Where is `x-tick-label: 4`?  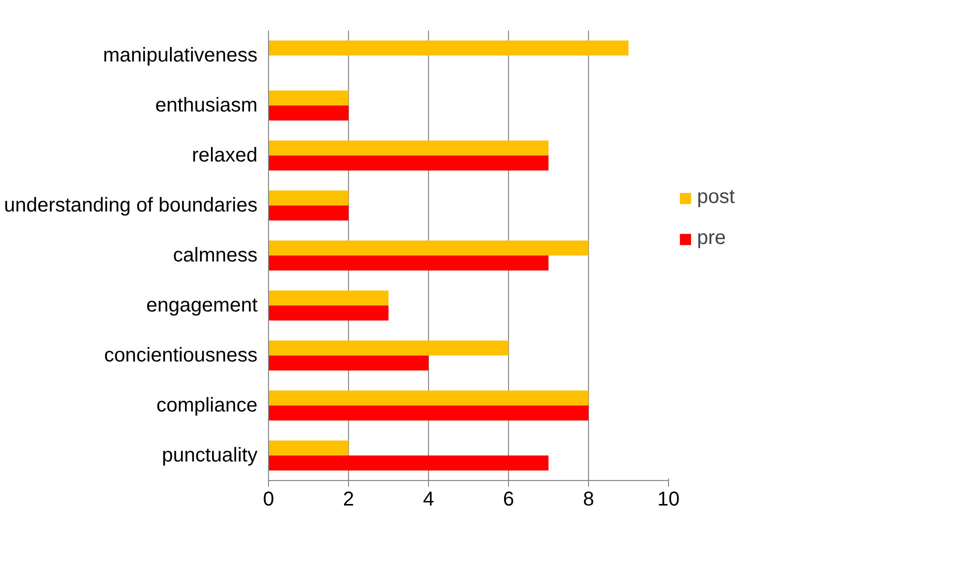
x-tick-label: 4 is located at coordinates (428, 499).